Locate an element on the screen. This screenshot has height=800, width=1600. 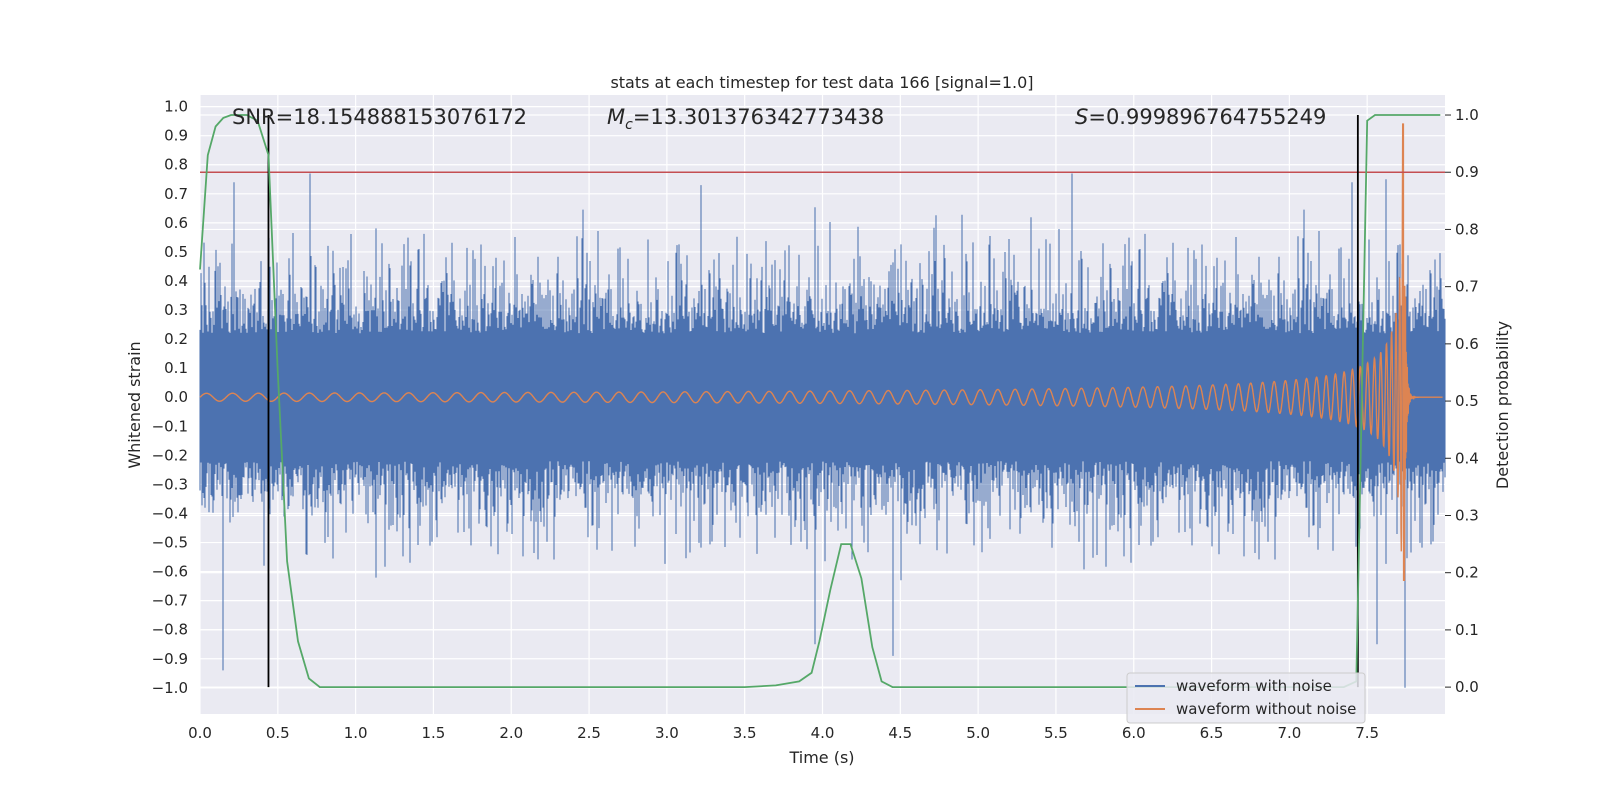
y-tick-label: −0.6 is located at coordinates (170, 572).